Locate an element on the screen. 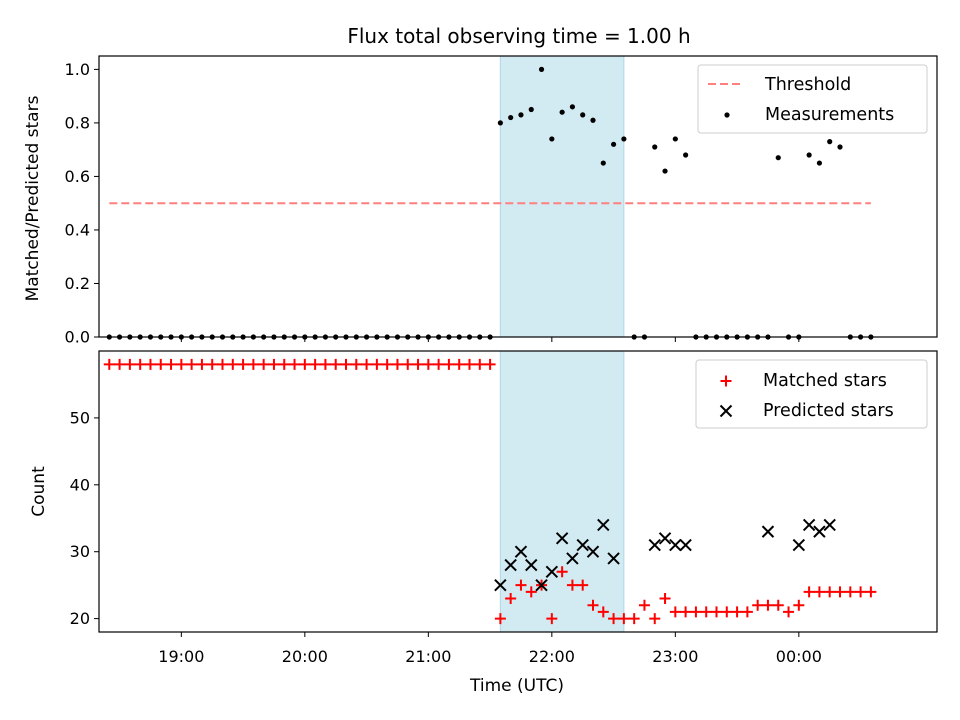 The height and width of the screenshot is (720, 960). bottom-y-axis: 20 30 40 50 is located at coordinates (84, 518).